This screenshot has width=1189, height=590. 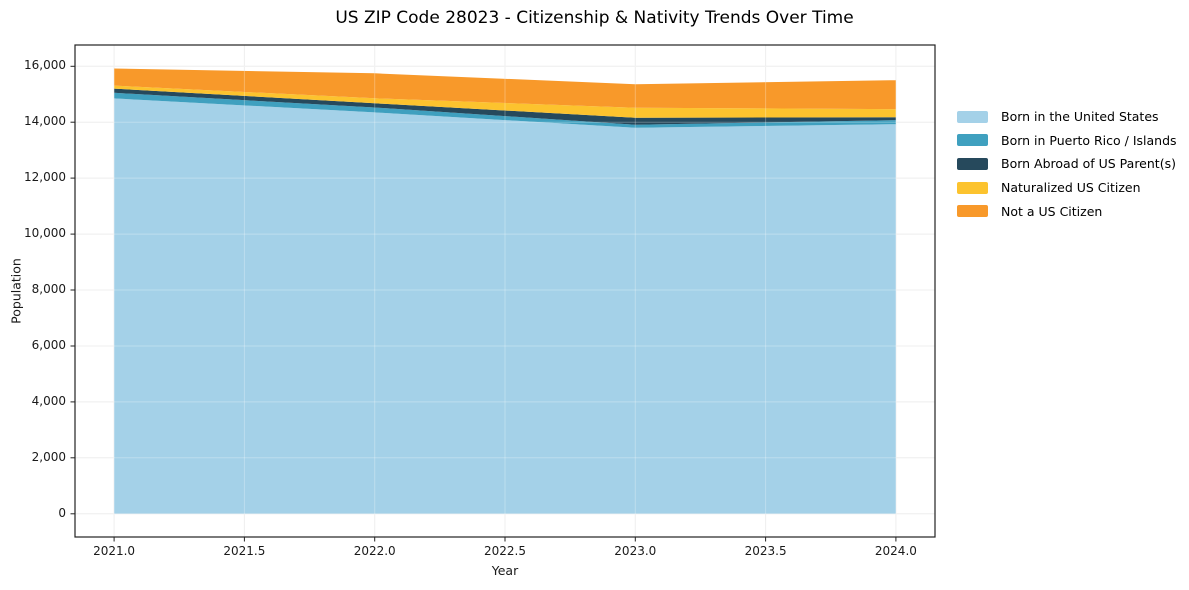 I want to click on x-tick-label: 2022.5, so click(x=505, y=551).